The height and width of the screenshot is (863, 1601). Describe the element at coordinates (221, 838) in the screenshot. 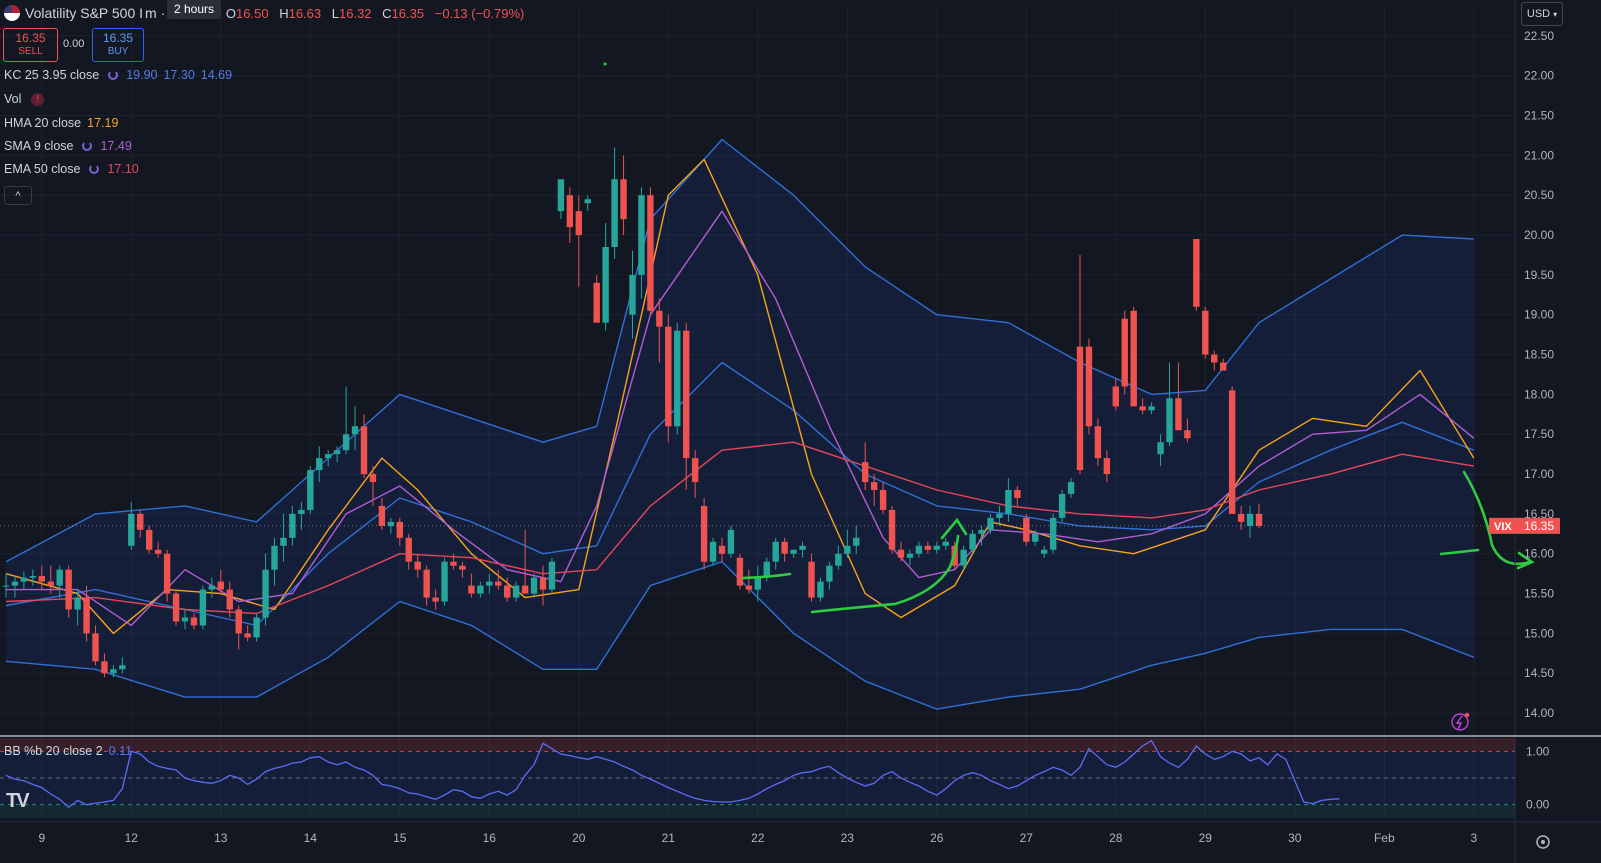

I see `time-tick-label: 13` at that location.